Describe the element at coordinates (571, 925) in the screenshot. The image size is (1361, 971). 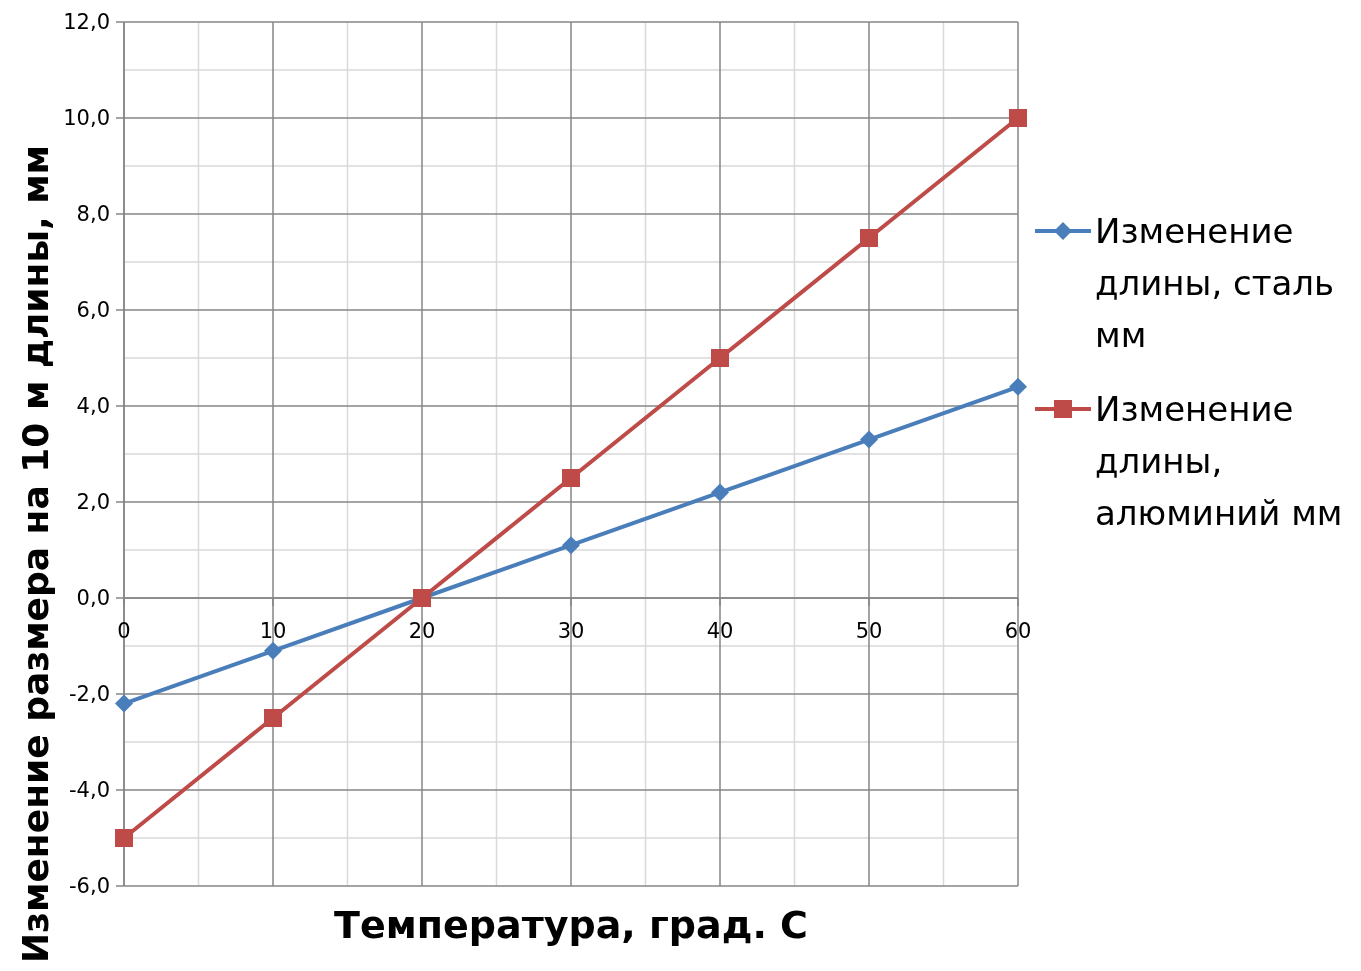
I see `x-axis-title: Температура, град. С` at that location.